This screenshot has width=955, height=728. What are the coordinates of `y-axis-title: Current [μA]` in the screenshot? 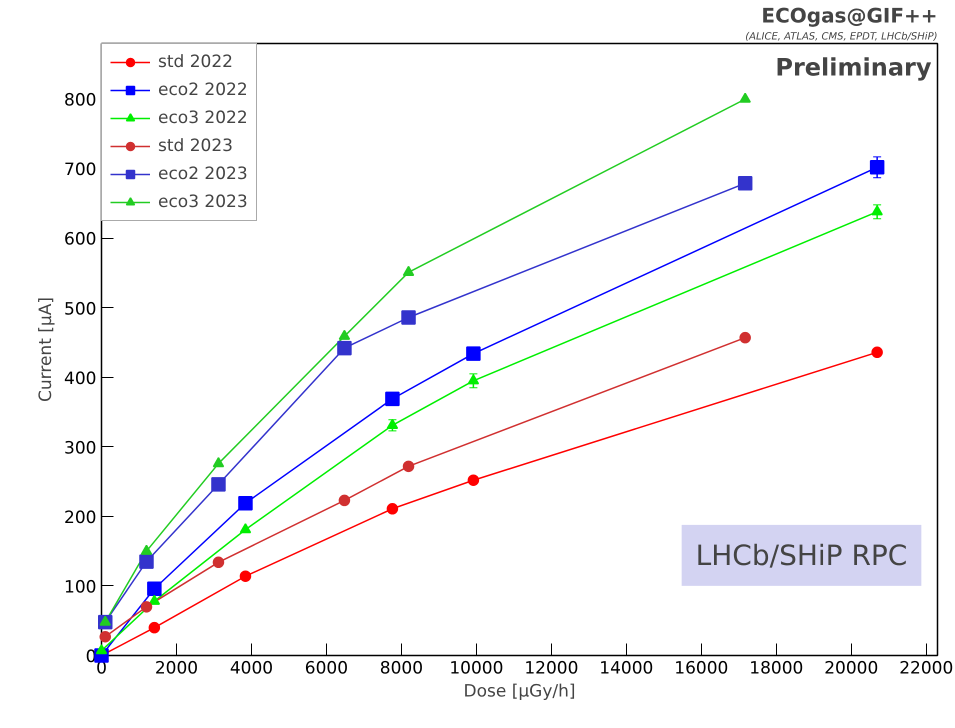 It's located at (46, 349).